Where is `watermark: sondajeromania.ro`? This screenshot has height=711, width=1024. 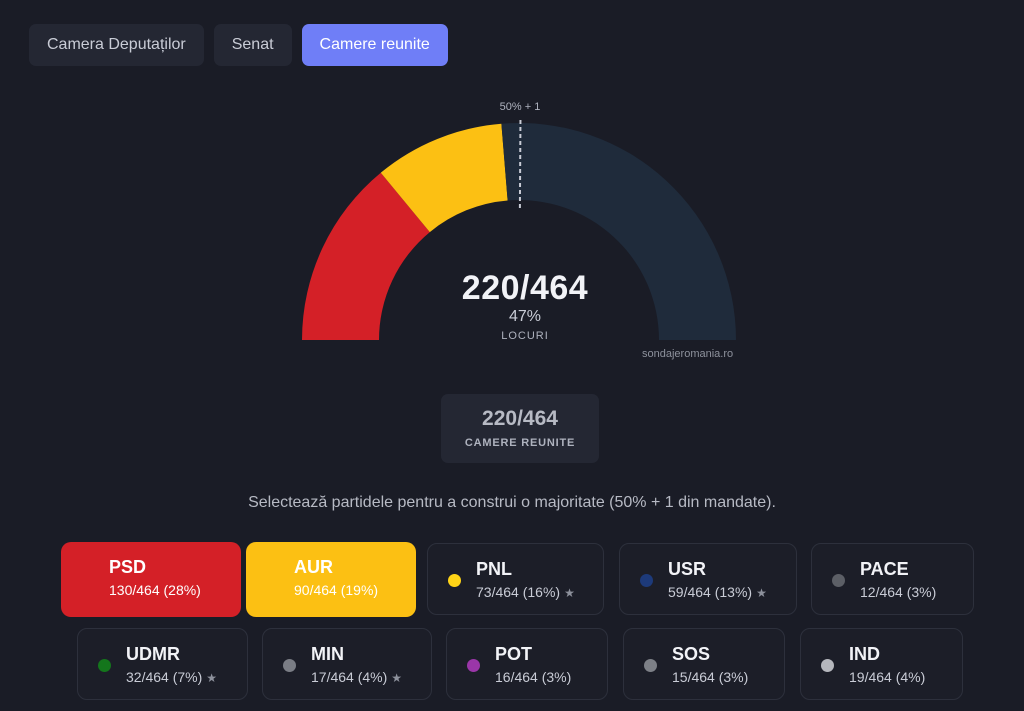 watermark: sondajeromania.ro is located at coordinates (688, 354).